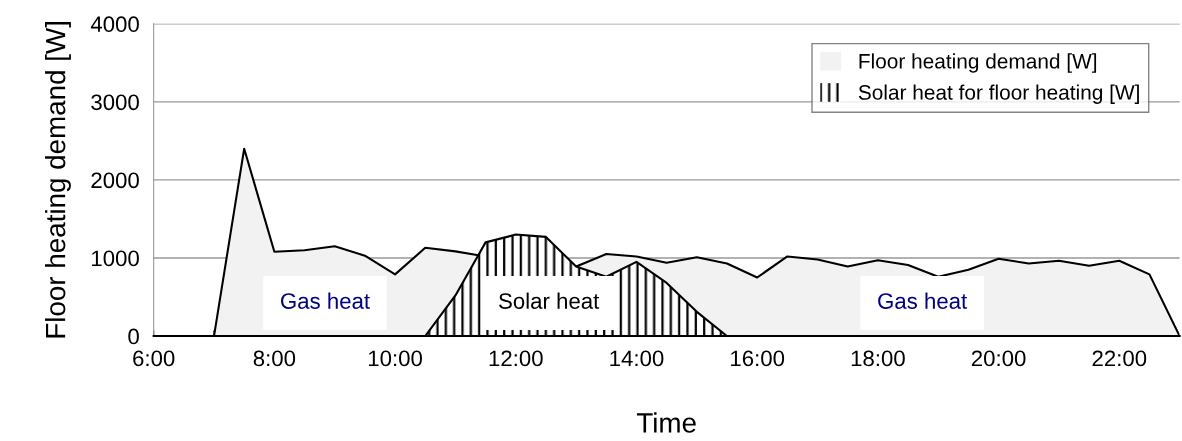 The image size is (1182, 441). What do you see at coordinates (274, 358) in the screenshot?
I see `x-tick-label: 8:00` at bounding box center [274, 358].